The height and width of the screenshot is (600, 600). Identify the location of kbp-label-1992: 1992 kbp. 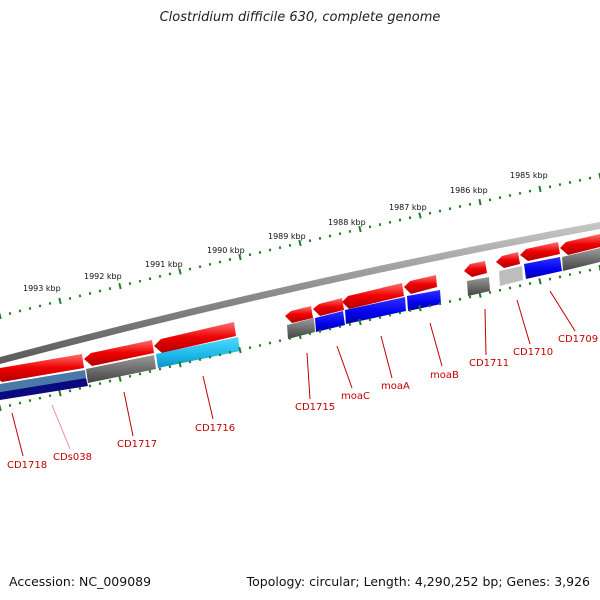
(103, 276).